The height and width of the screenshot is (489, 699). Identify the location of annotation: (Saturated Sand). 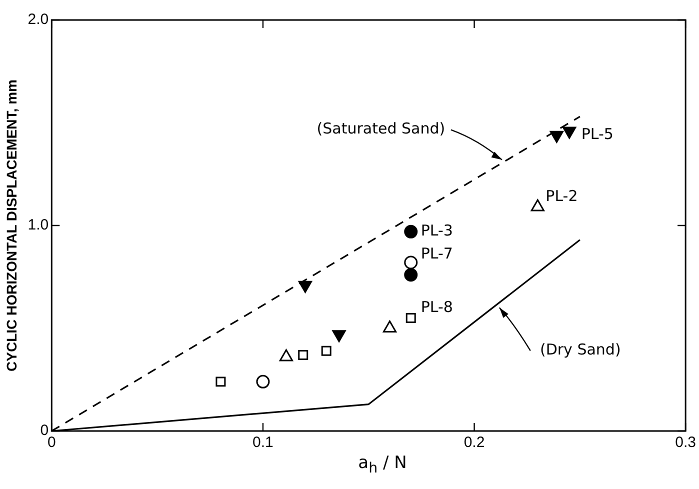
(381, 129).